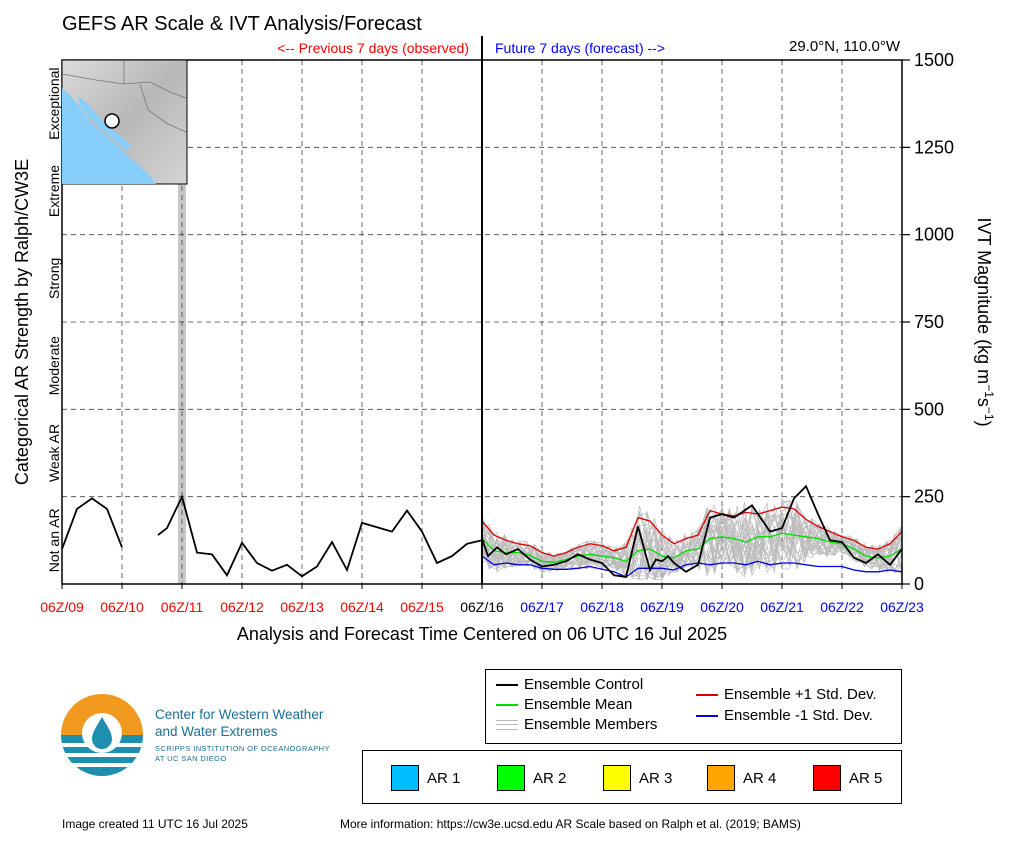 Image resolution: width=1010 pixels, height=847 pixels. I want to click on chart-title: GEFS AR Scale & IVT Analysis/Forecast, so click(242, 24).